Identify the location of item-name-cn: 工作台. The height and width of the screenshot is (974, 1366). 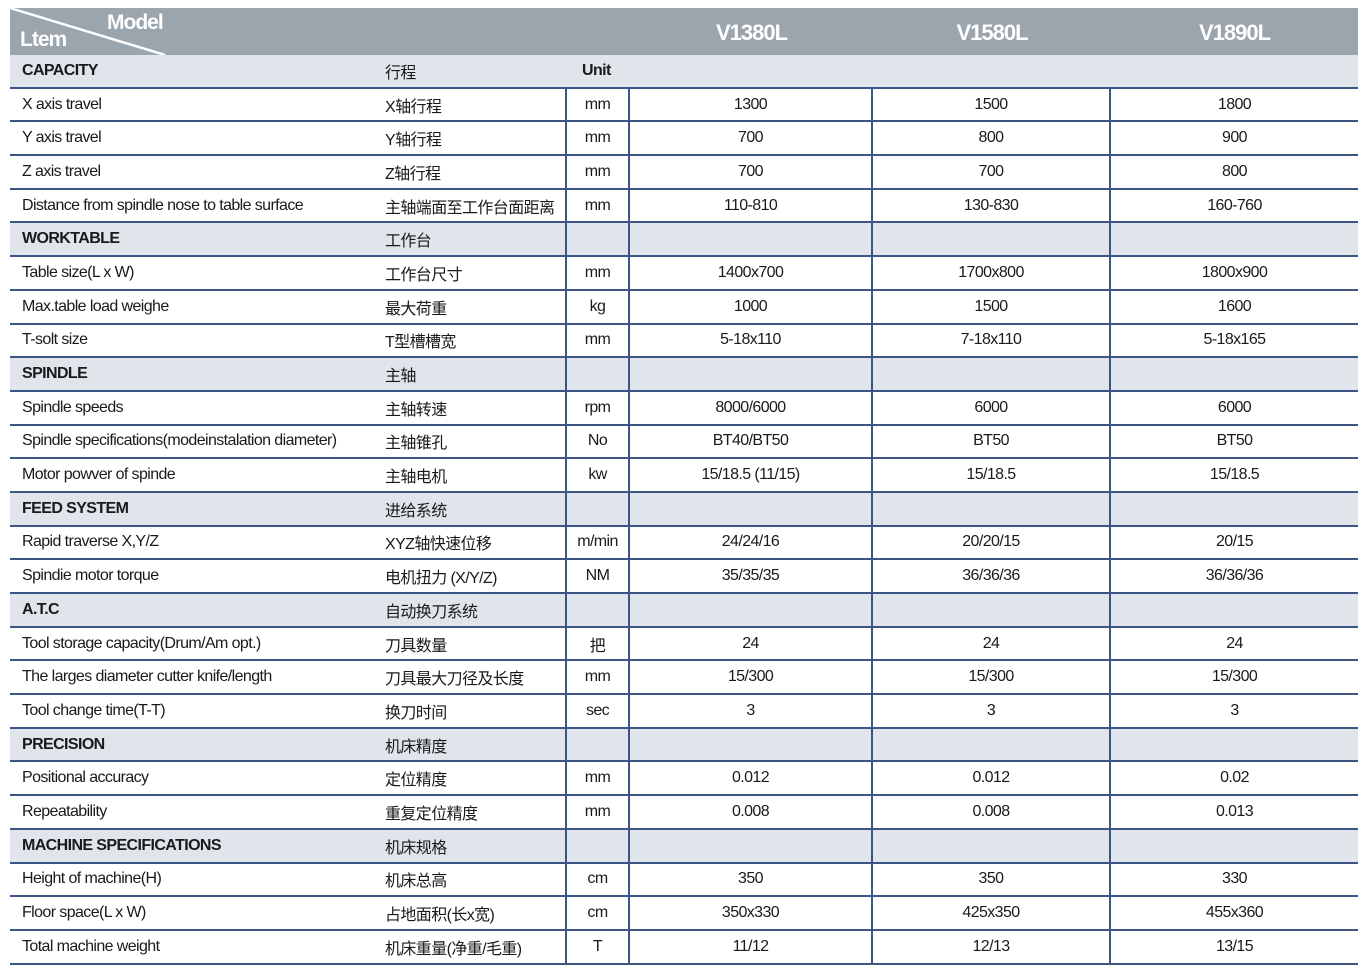
(408, 242).